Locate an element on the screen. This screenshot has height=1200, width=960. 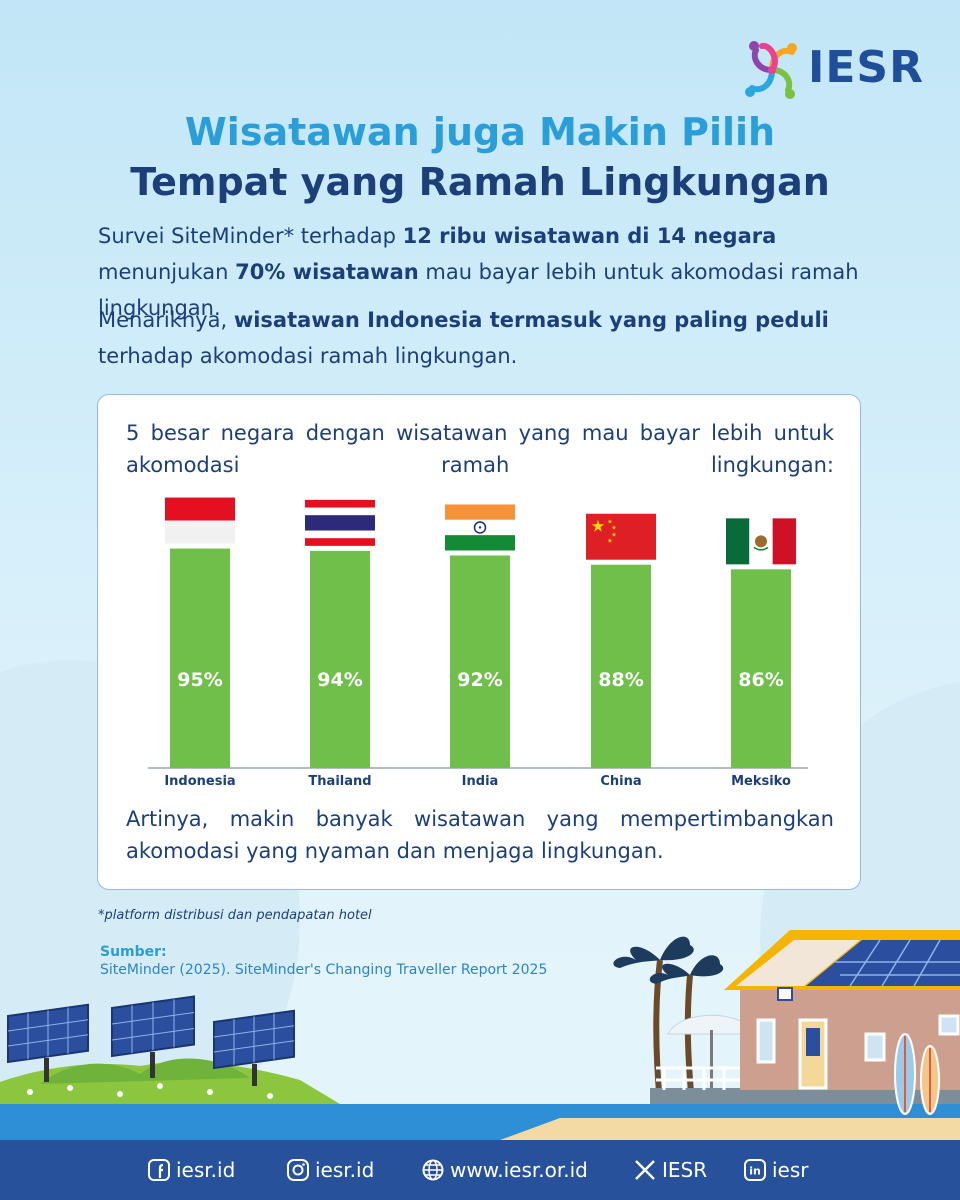
sand-illustration is located at coordinates (730, 1129).